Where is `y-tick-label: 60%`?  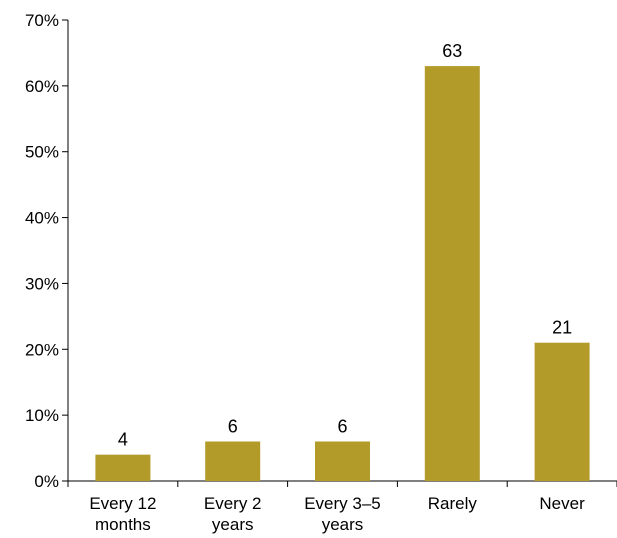
y-tick-label: 60% is located at coordinates (42, 86).